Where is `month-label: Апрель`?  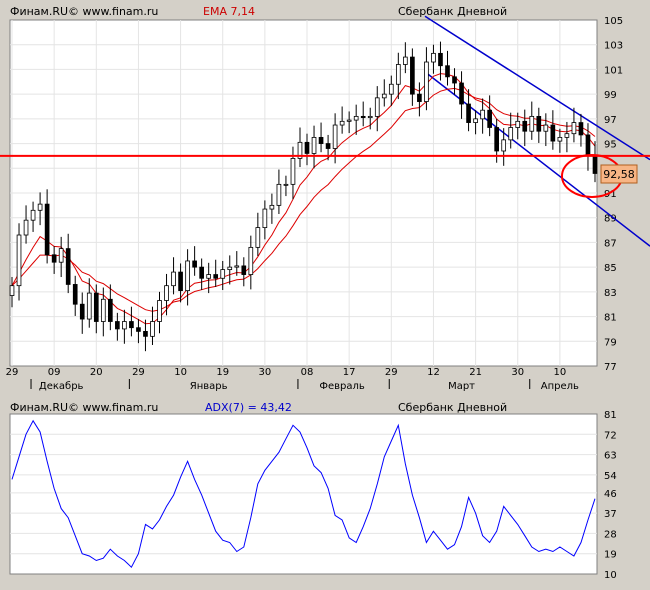
month-label: Апрель is located at coordinates (560, 386).